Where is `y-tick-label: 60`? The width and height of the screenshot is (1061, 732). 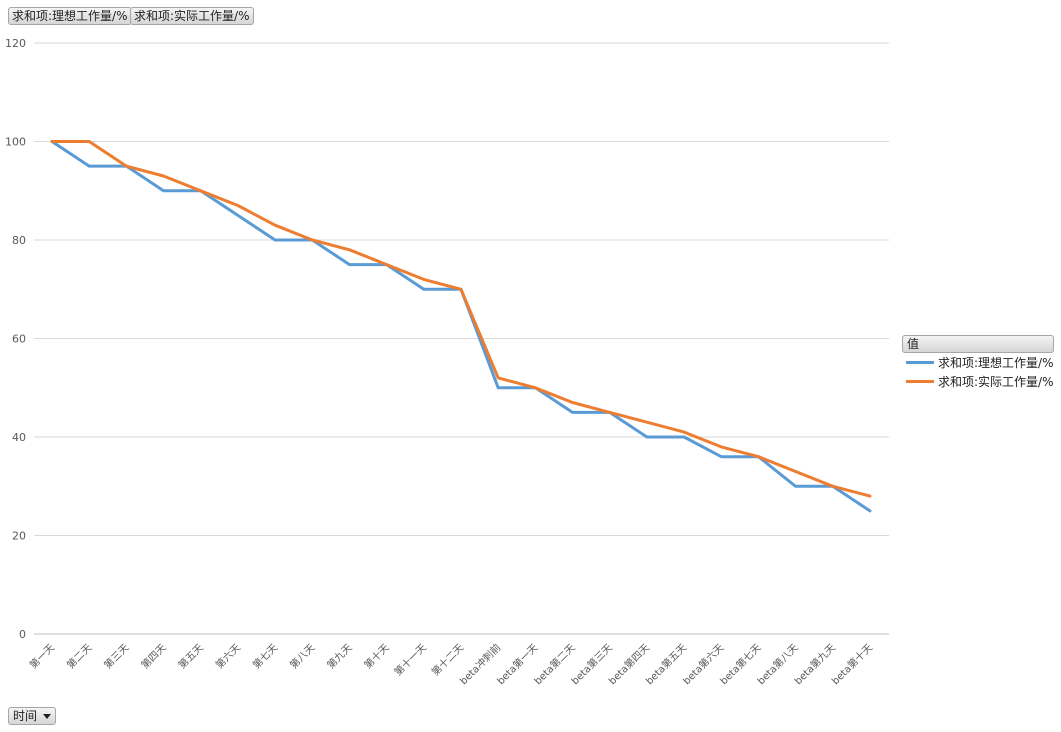
y-tick-label: 60 is located at coordinates (19, 339).